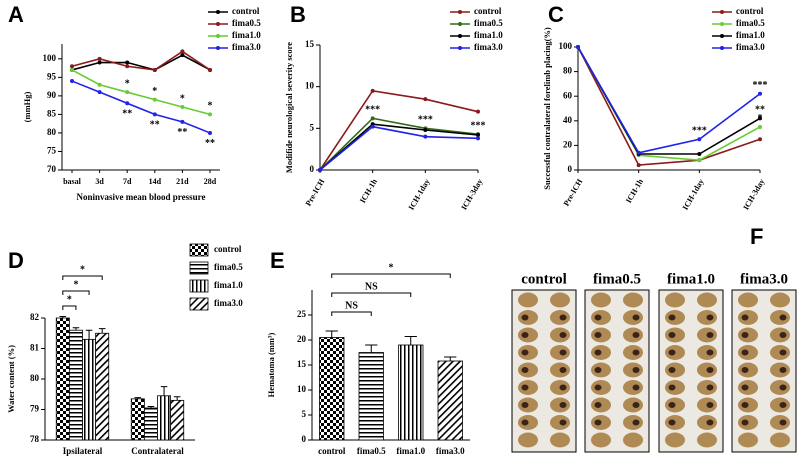 The image size is (800, 462). Describe the element at coordinates (154, 91) in the screenshot. I see `significance-mark: *` at that location.